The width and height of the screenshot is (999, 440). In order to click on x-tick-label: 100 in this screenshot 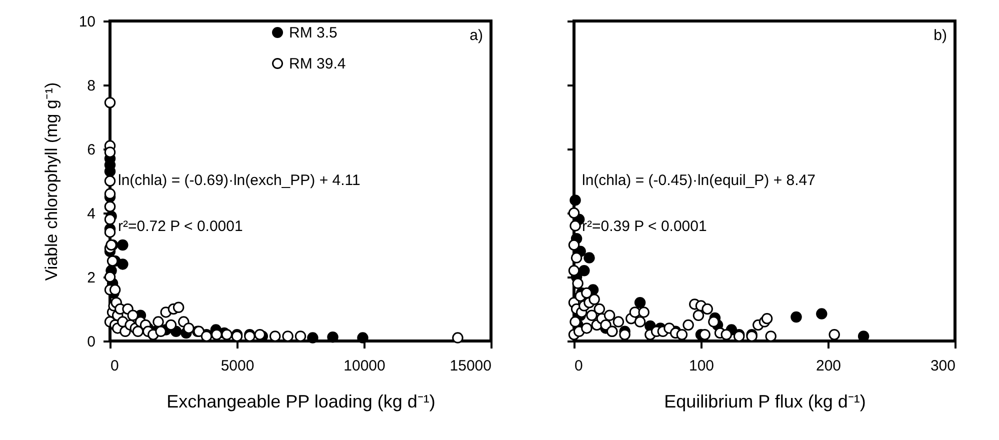, I will do `click(701, 366)`.